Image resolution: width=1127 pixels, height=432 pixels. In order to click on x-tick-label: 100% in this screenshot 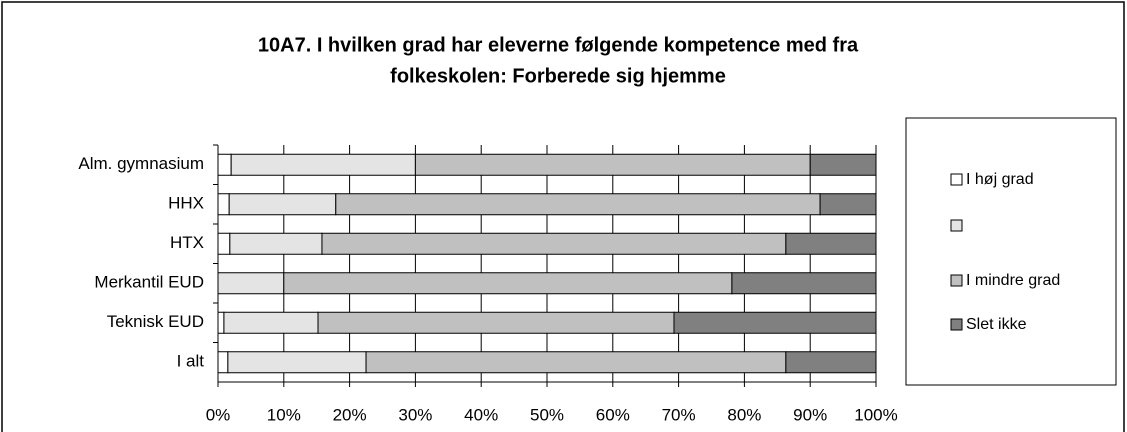, I will do `click(875, 414)`.